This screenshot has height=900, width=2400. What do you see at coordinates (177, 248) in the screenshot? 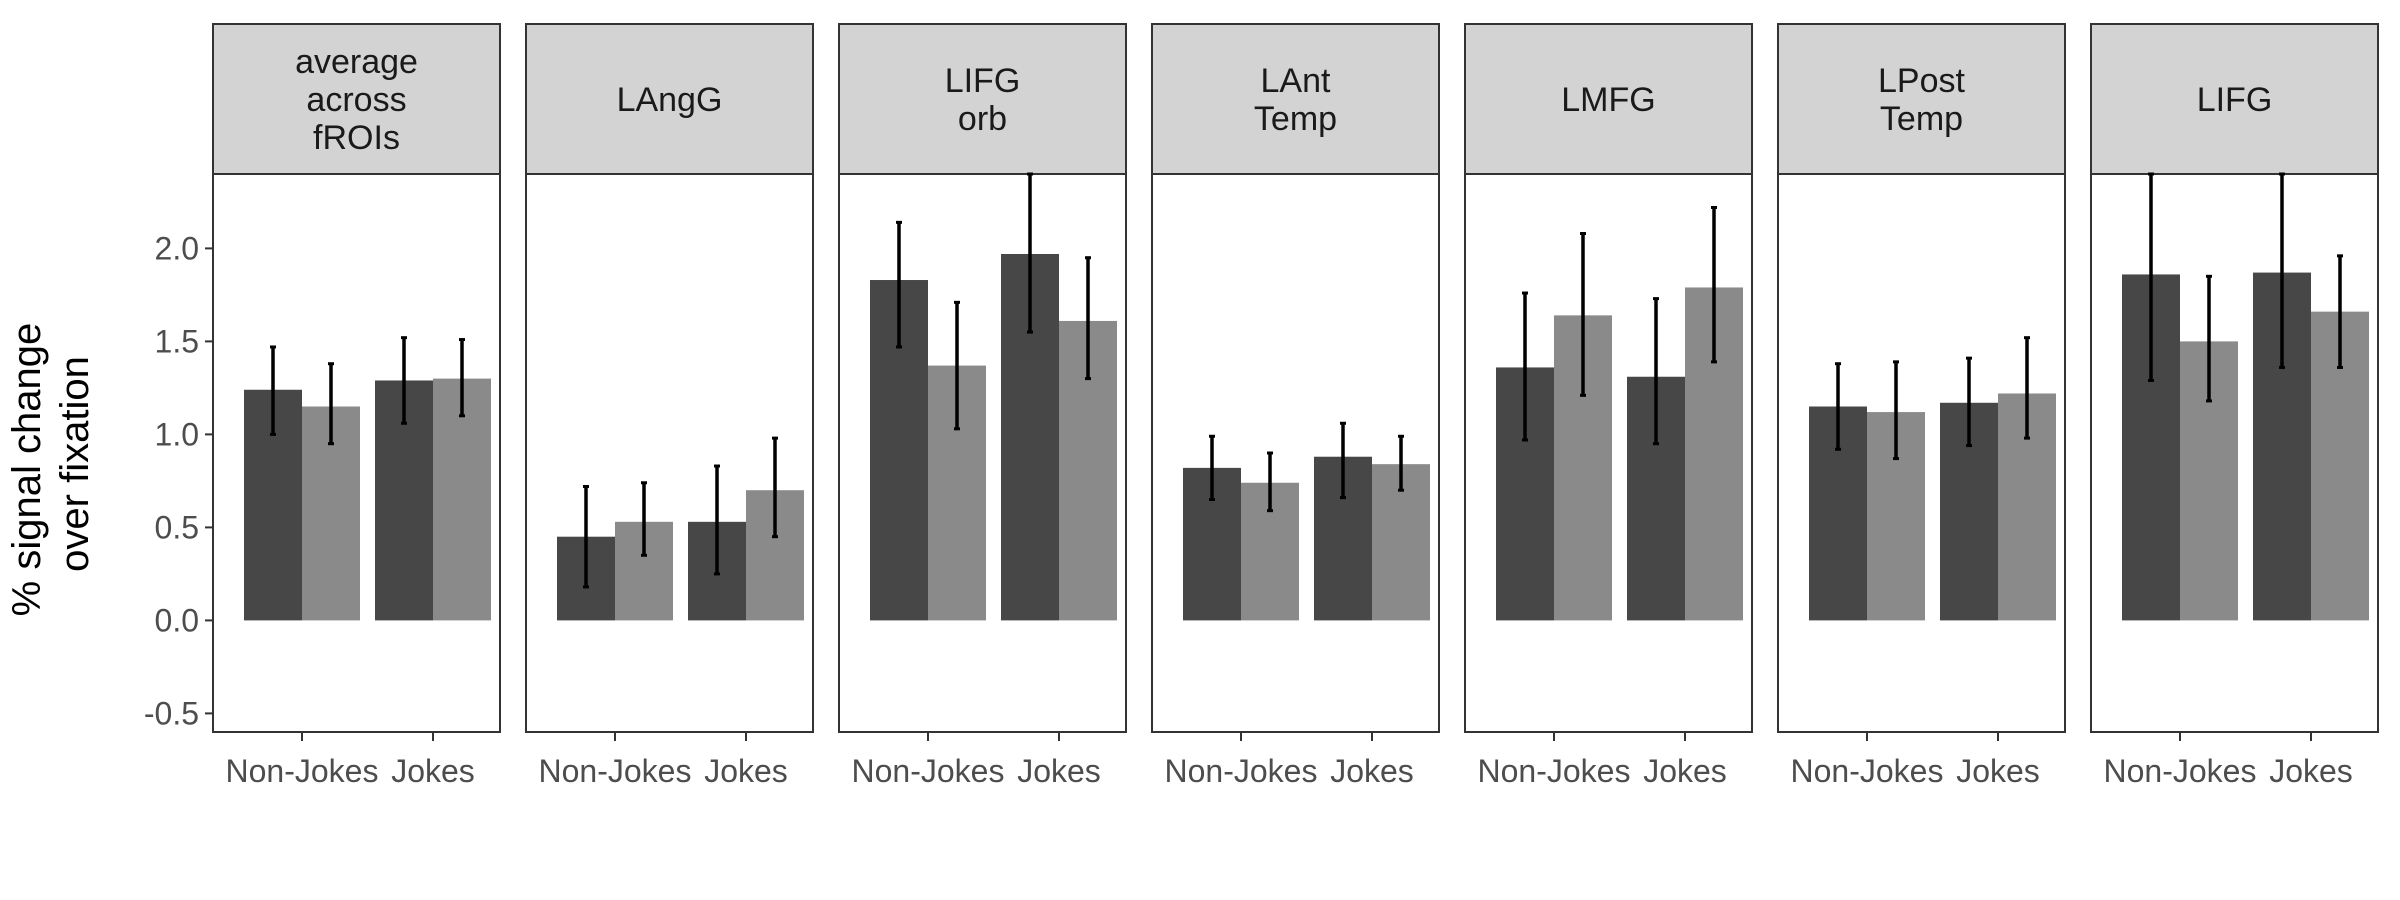
I see `y-tick-label: 2.0` at bounding box center [177, 248].